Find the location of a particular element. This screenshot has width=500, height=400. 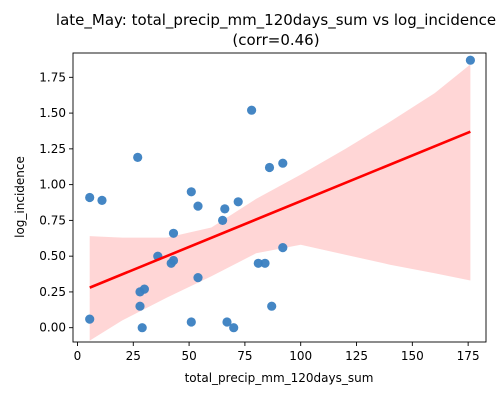

x-axis-ticks: 0 25 50 75 100 125 150 175 is located at coordinates (277, 352).